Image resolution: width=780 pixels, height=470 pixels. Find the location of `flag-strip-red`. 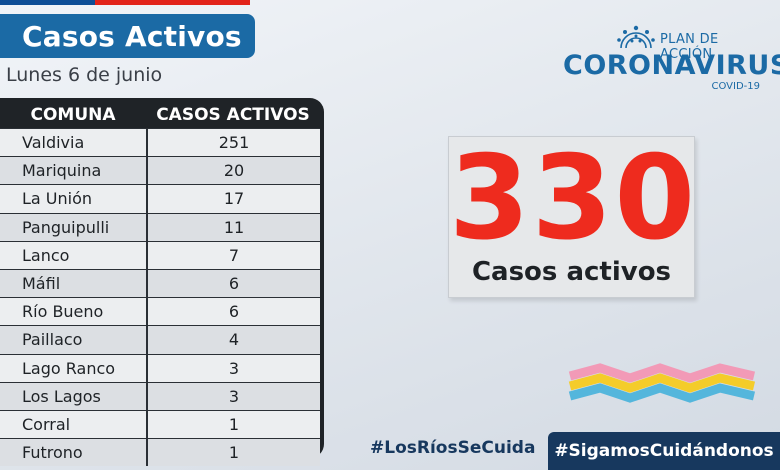

flag-strip-red is located at coordinates (172, 2).